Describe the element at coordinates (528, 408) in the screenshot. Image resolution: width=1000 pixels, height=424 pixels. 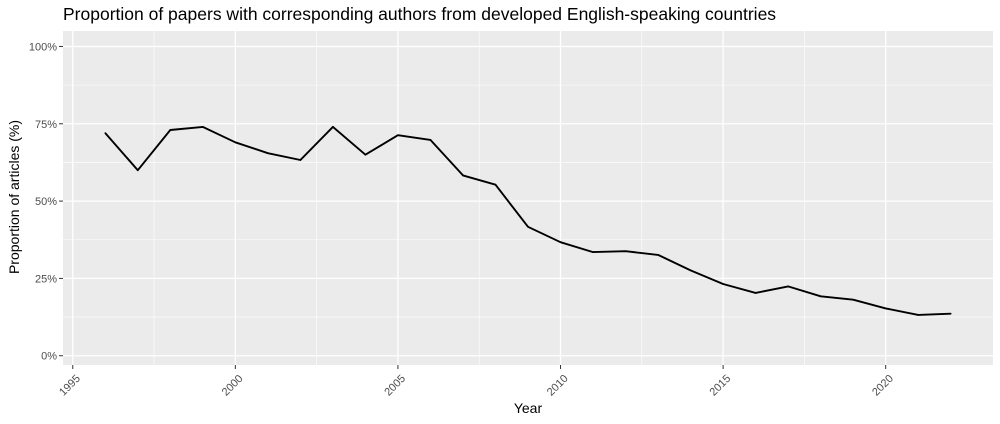
I see `x-axis-title: Year` at that location.